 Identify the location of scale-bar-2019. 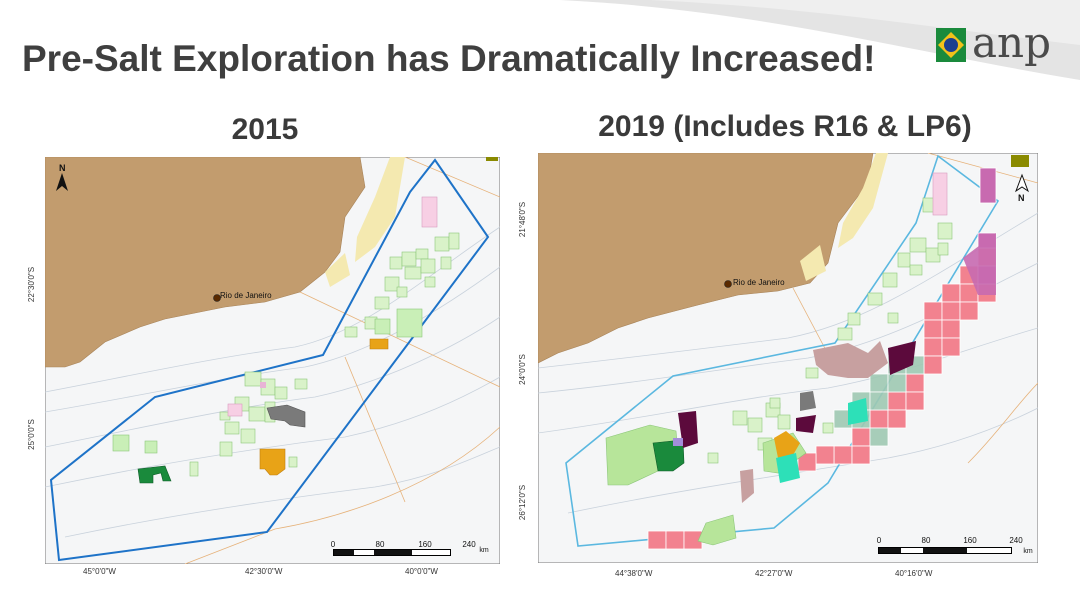
(955, 558).